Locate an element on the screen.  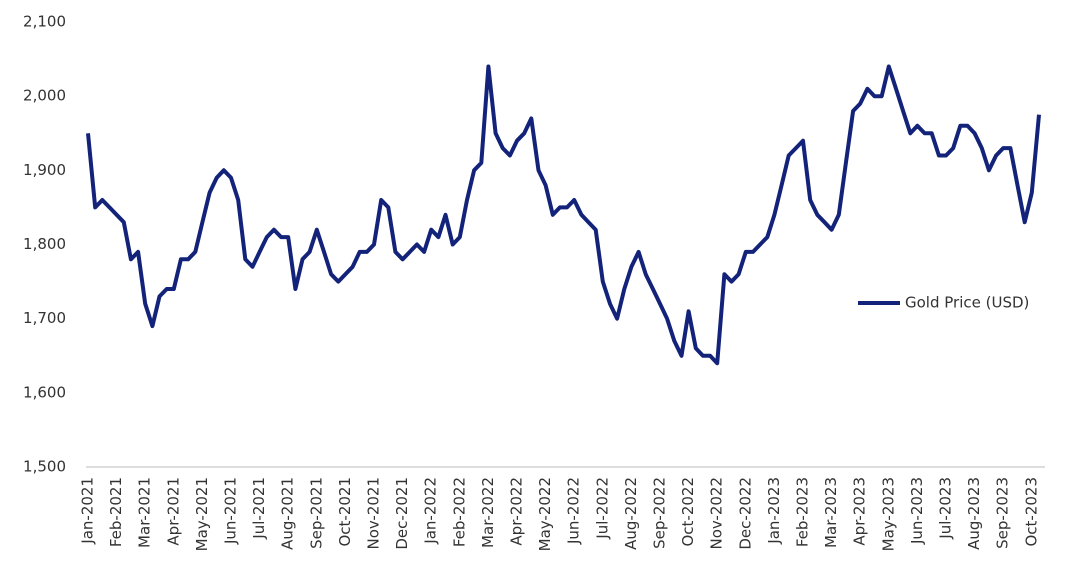
y-tick-label: 2,100 is located at coordinates (44, 22).